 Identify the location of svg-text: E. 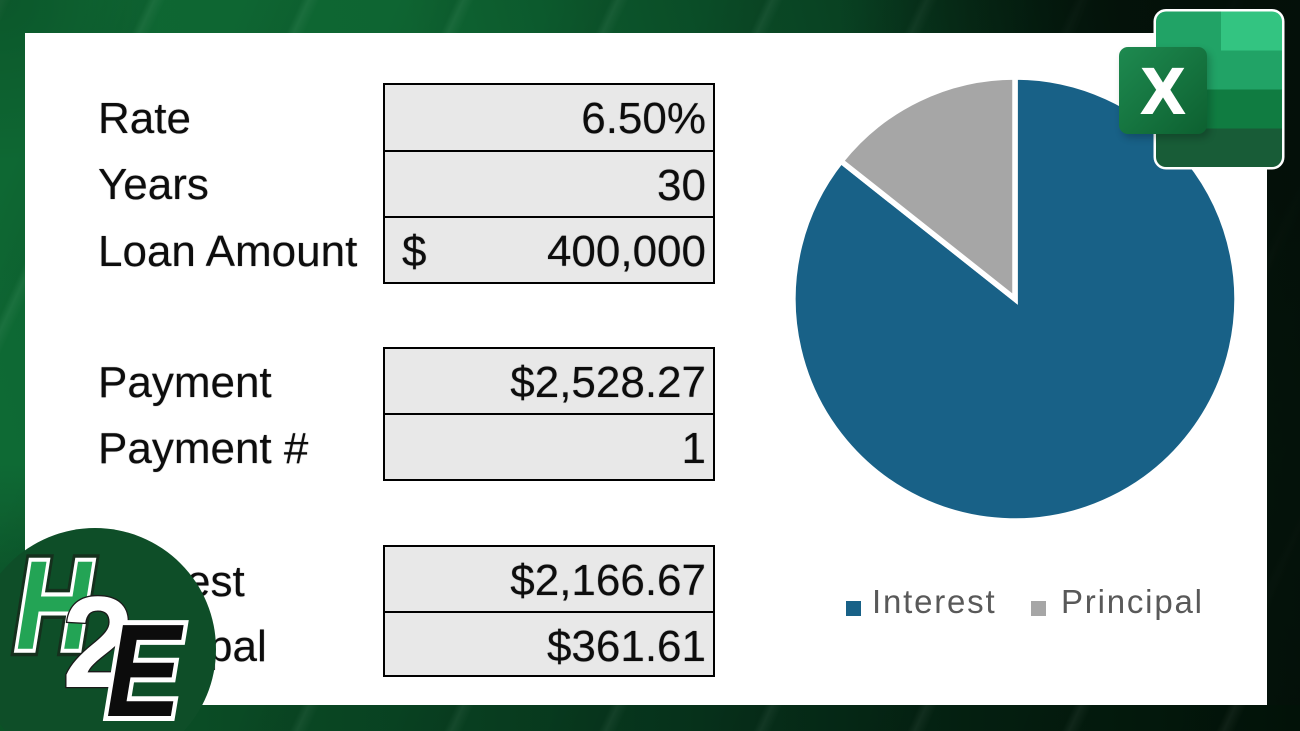
(145, 663).